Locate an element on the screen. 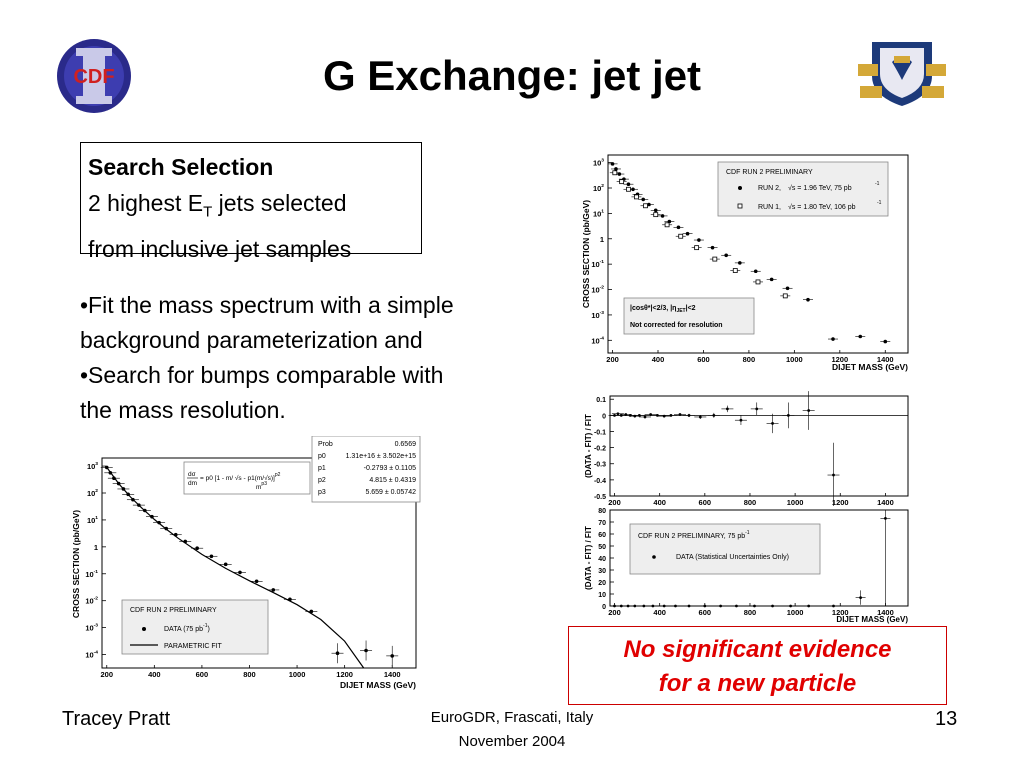 This screenshot has width=1024, height=768. legend-run2-energy: √s = 1.96 TeV, 75 pb is located at coordinates (820, 188).